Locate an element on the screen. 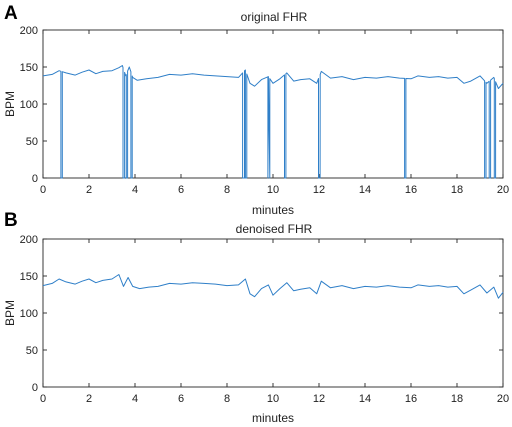 This screenshot has height=427, width=512. panel-a-x-axis-label: minutes is located at coordinates (273, 210).